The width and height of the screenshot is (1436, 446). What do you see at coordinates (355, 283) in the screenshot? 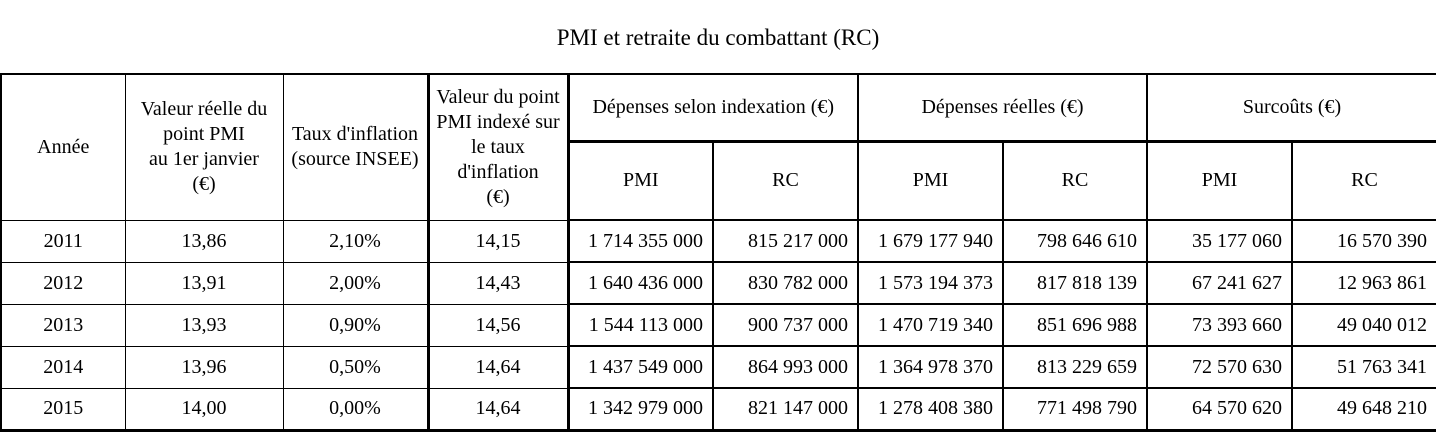
I see `cell-taux-inflation: 2,00%` at bounding box center [355, 283].